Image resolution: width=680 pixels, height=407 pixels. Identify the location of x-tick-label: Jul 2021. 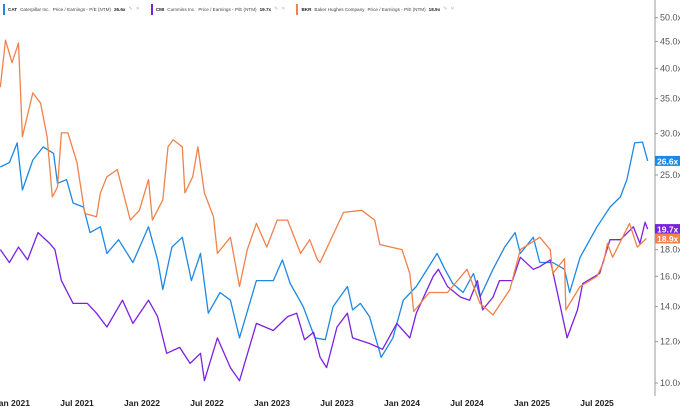
(77, 402).